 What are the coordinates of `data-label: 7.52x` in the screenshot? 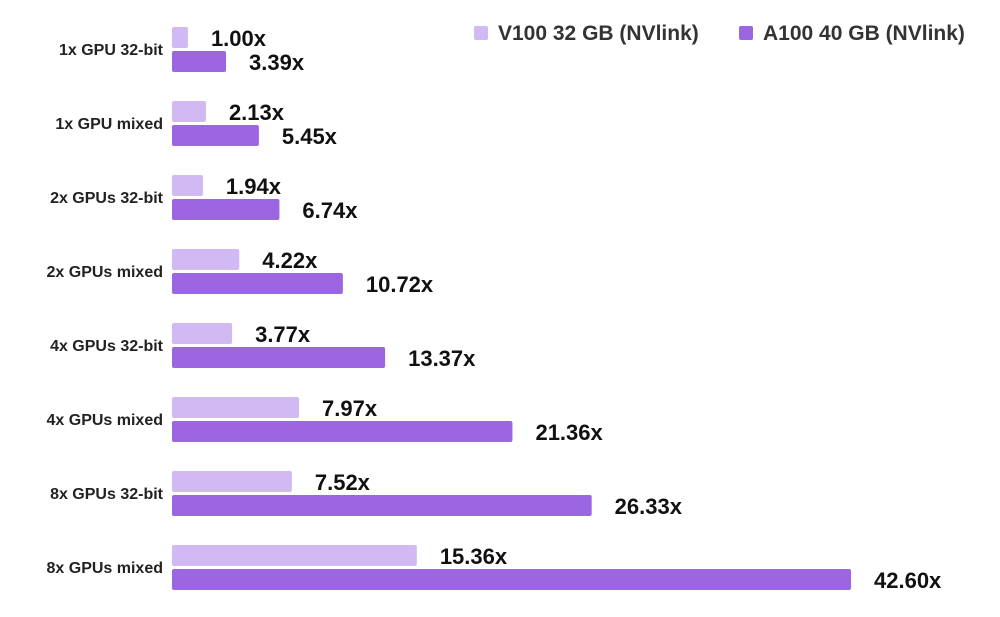 It's located at (343, 482).